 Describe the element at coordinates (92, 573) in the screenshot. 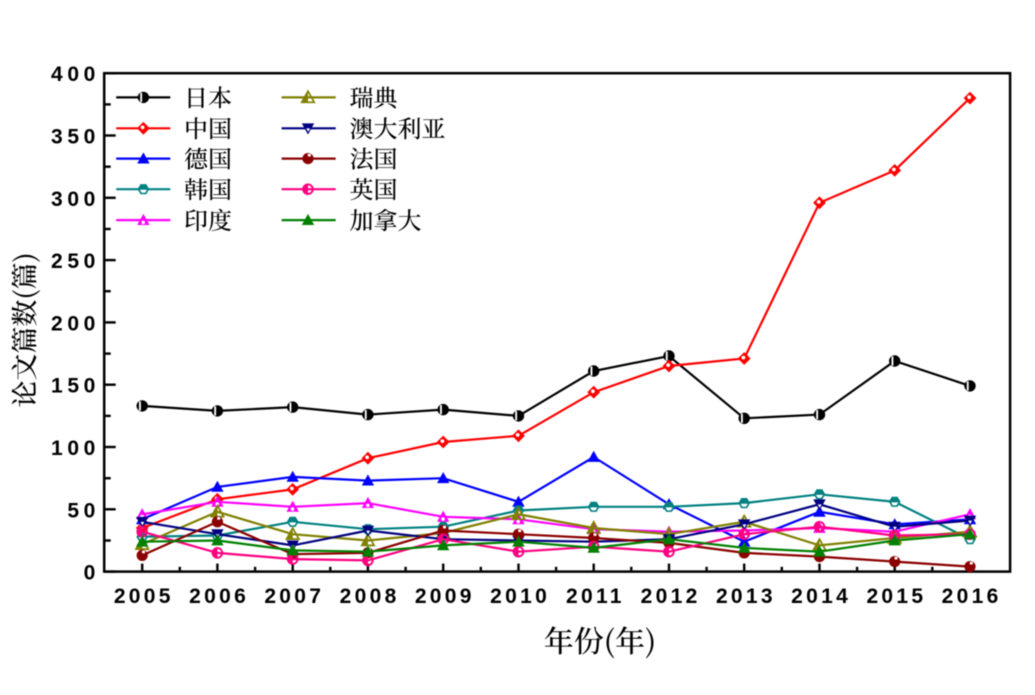

I see `svg-text: 0` at that location.